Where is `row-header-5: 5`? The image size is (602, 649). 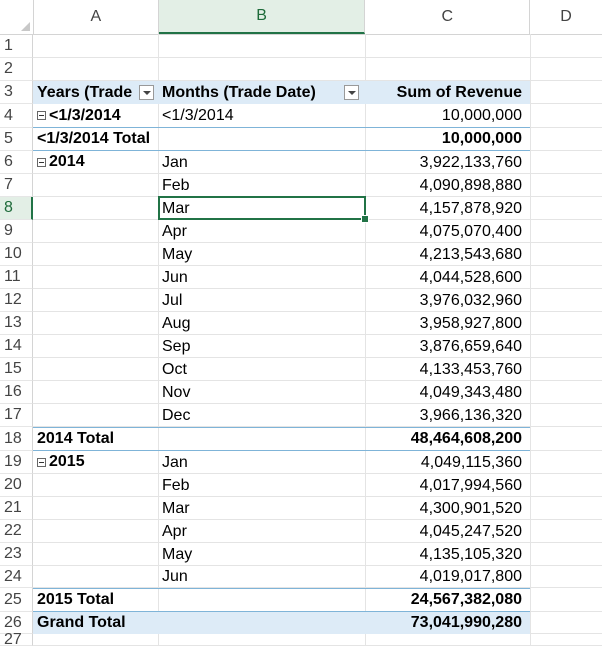
row-header-5: 5 is located at coordinates (16, 139).